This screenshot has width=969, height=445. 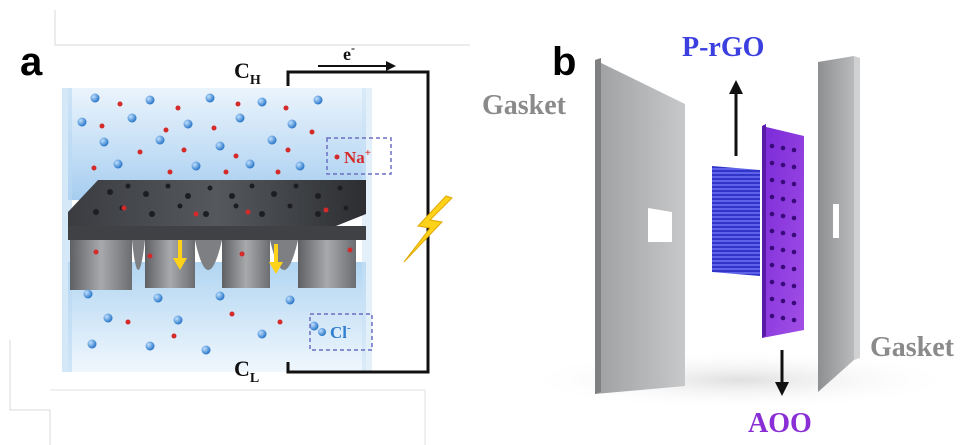 I want to click on cl-ion-label: Cl-, so click(x=340, y=332).